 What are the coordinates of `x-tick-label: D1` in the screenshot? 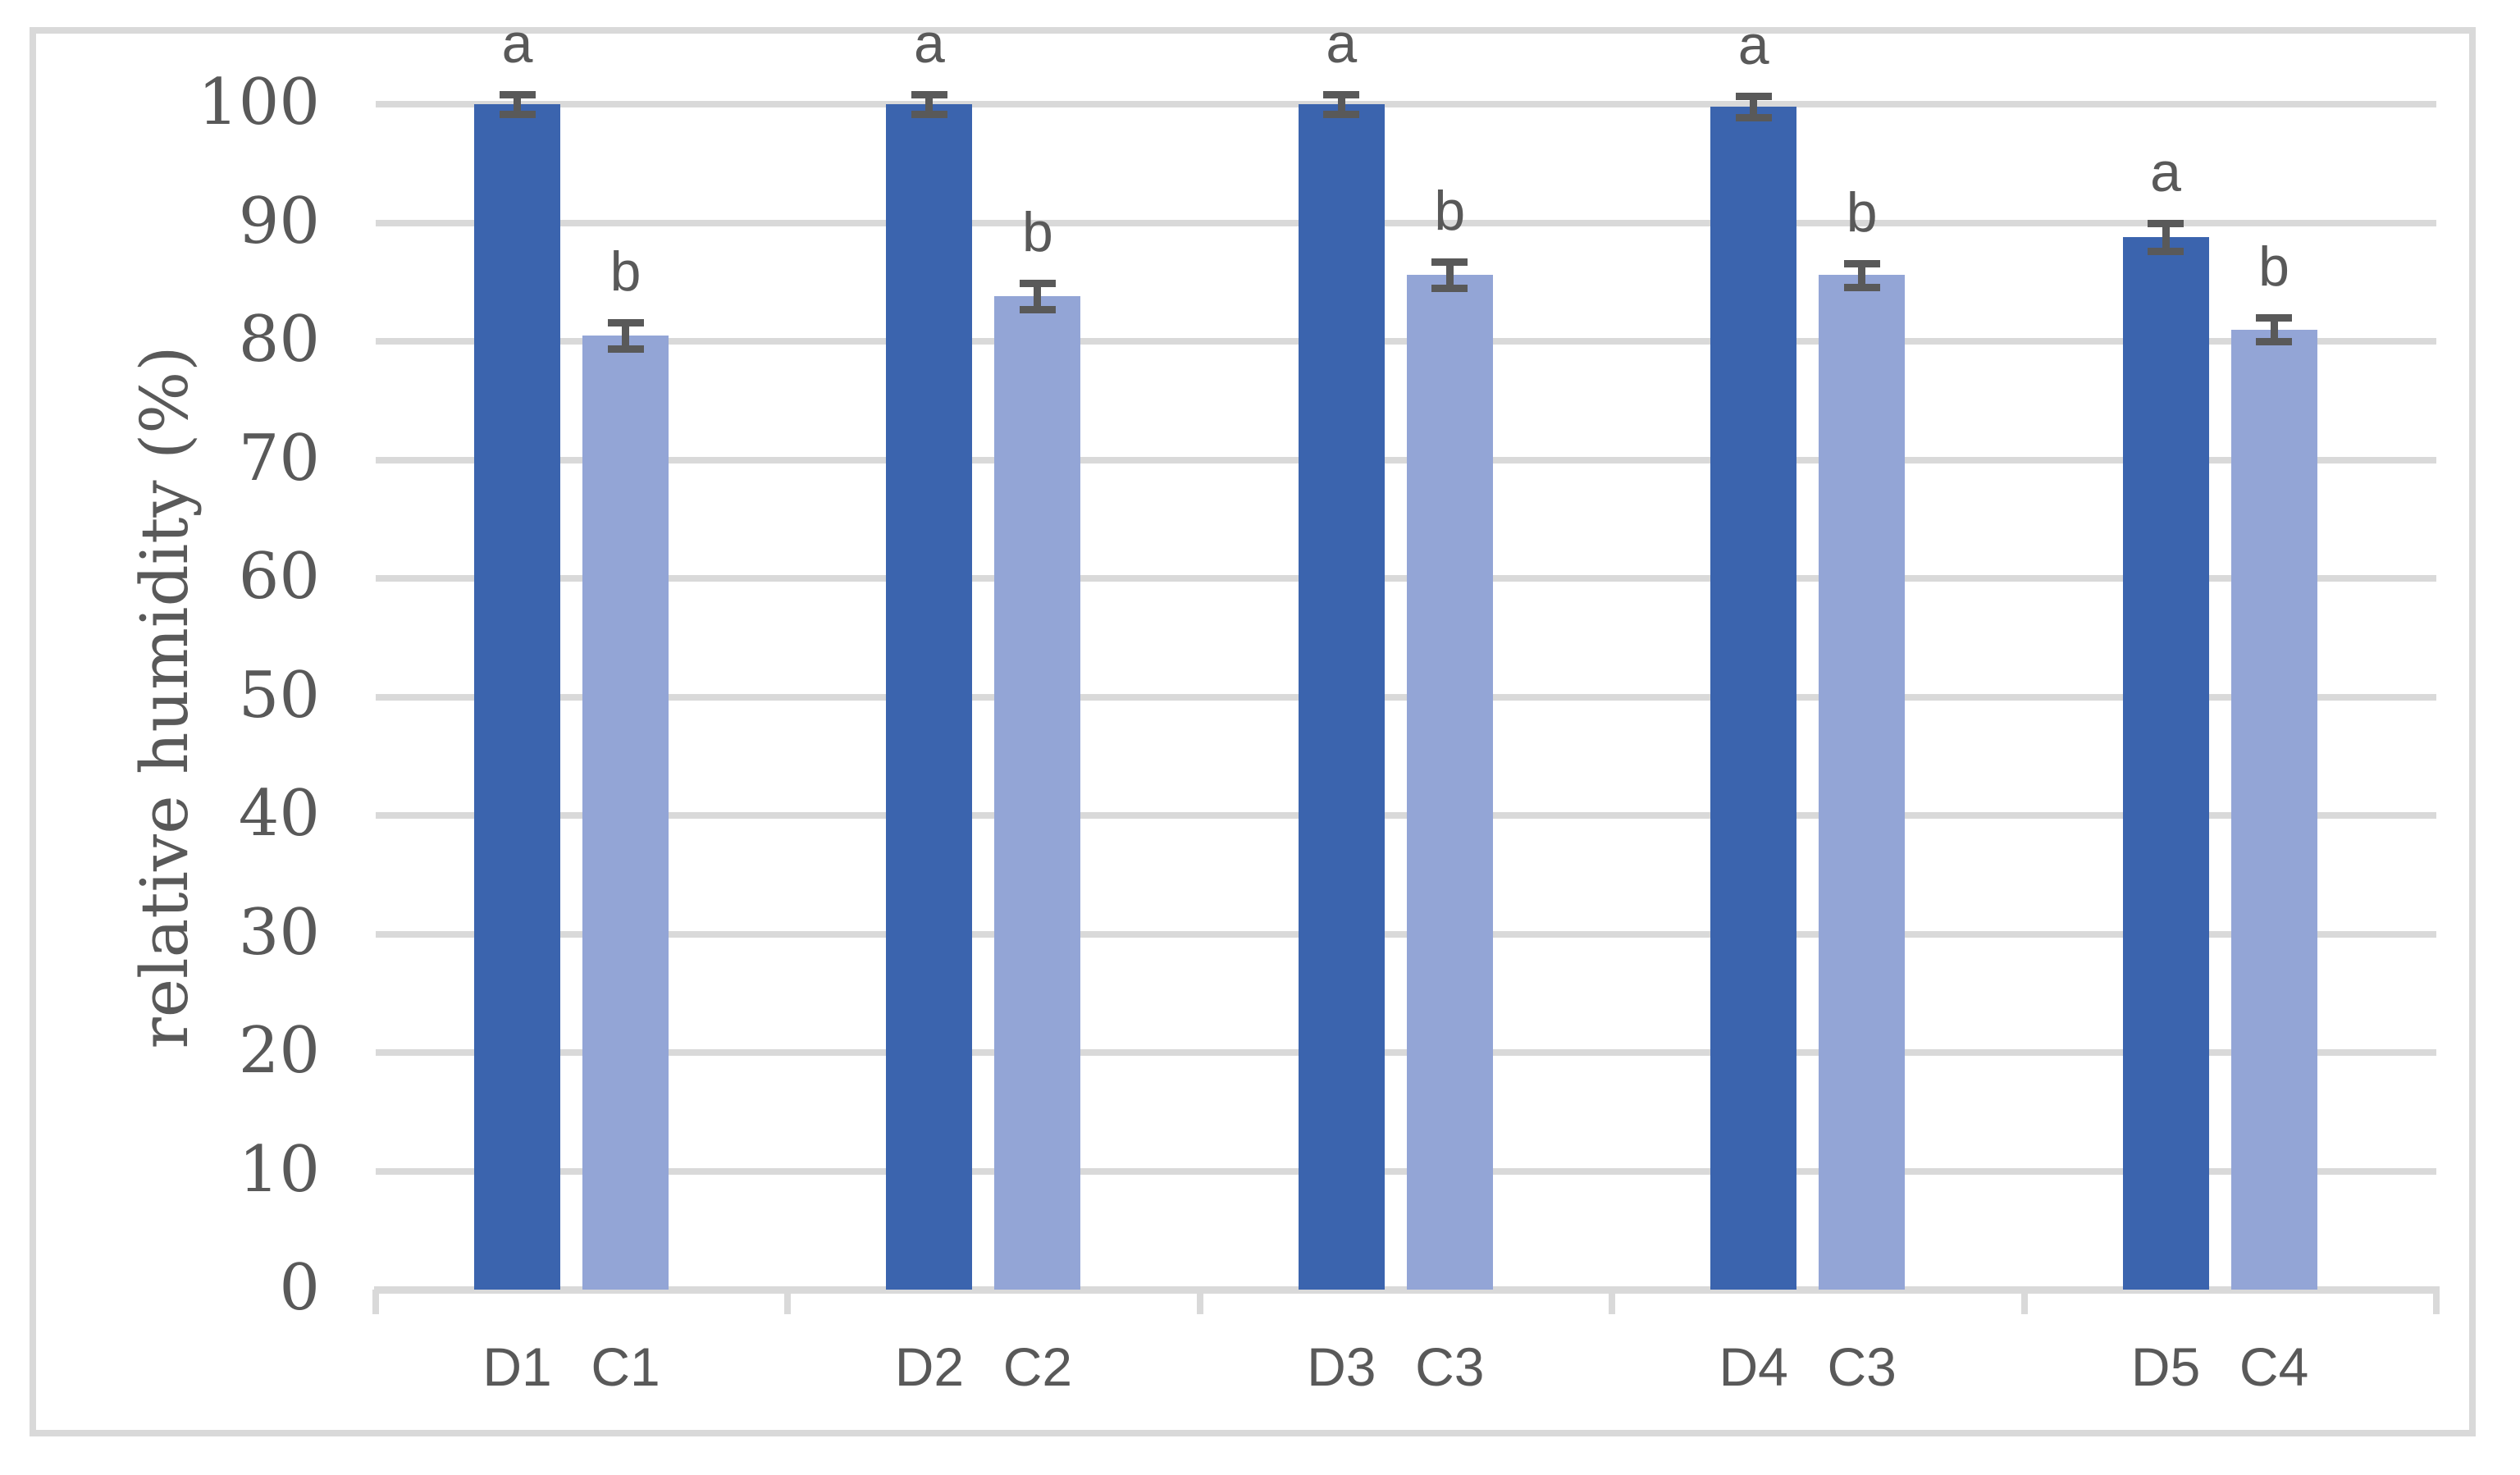 It's located at (517, 1366).